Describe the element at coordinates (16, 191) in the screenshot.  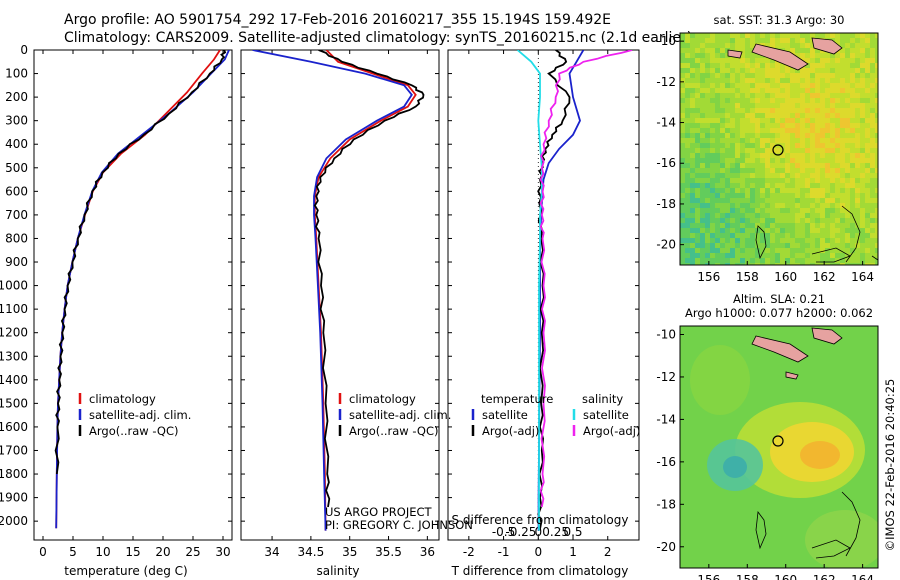
I see `y-tick-label: 600` at that location.